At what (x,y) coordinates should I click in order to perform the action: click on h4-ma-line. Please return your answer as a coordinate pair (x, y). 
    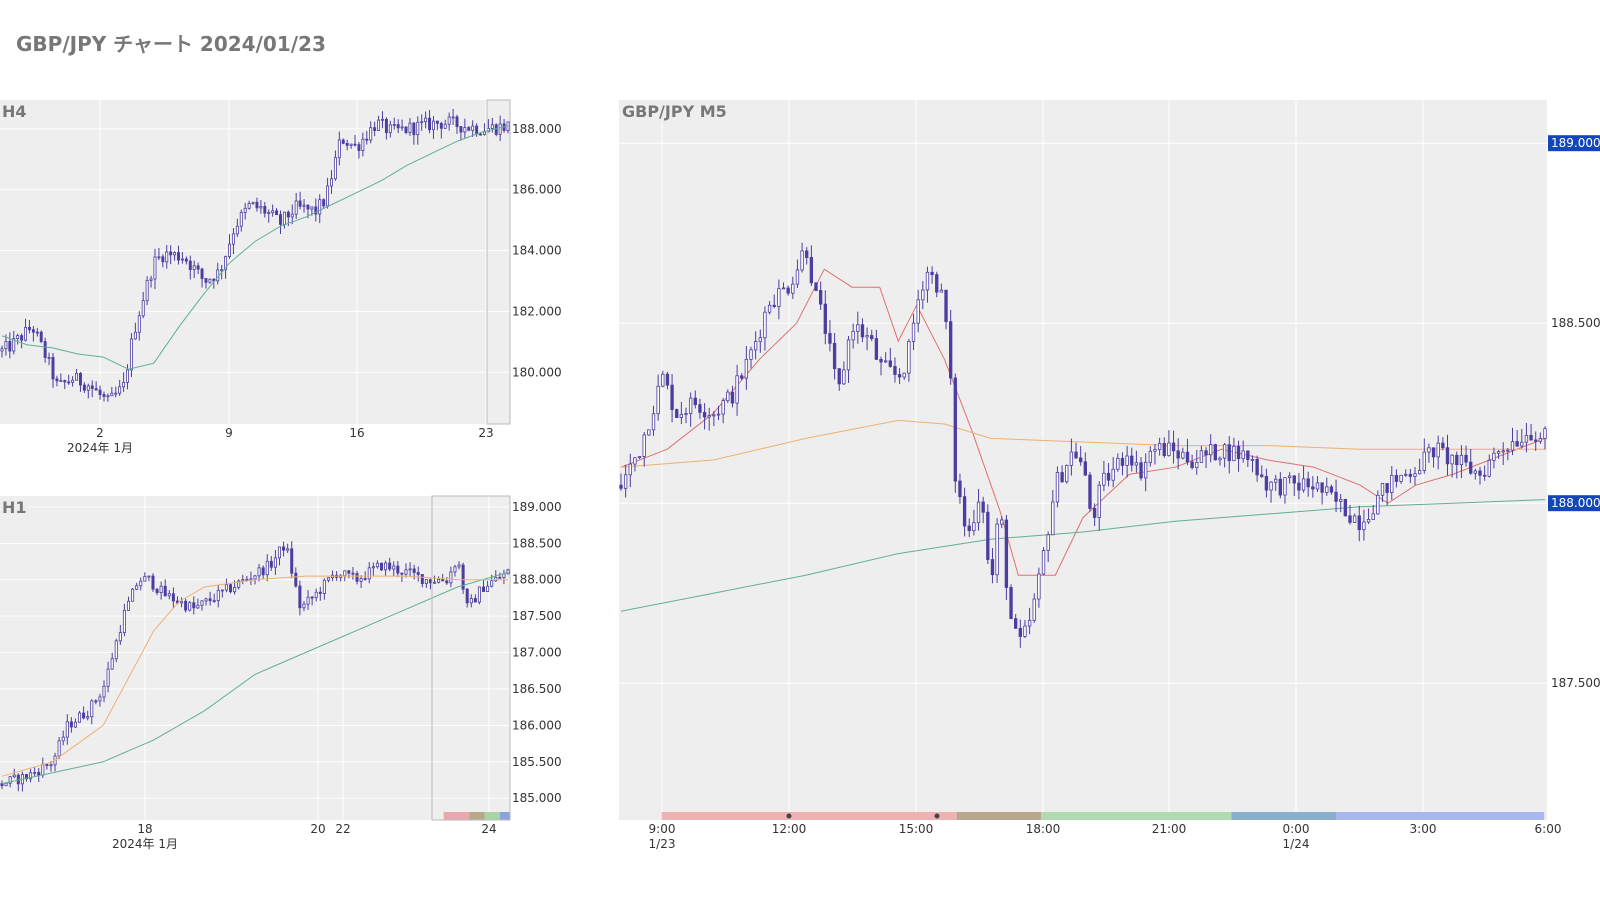
    Looking at the image, I should click on (255, 247).